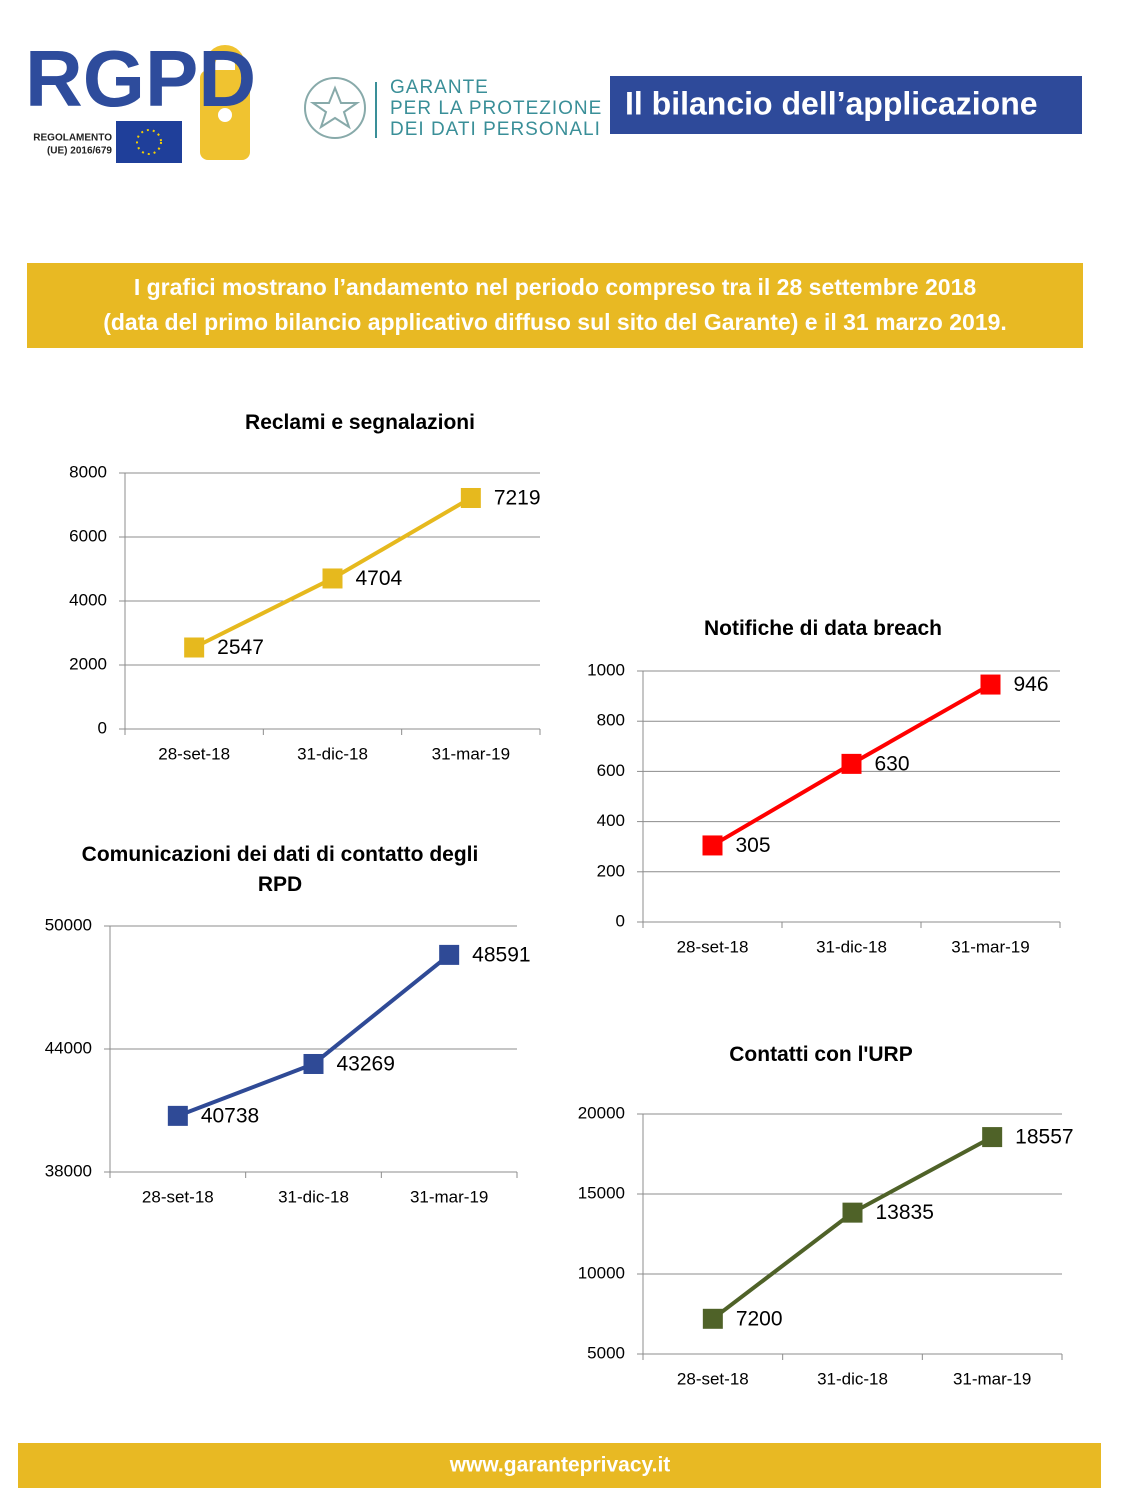  Describe the element at coordinates (892, 763) in the screenshot. I see `data-label: 630` at that location.